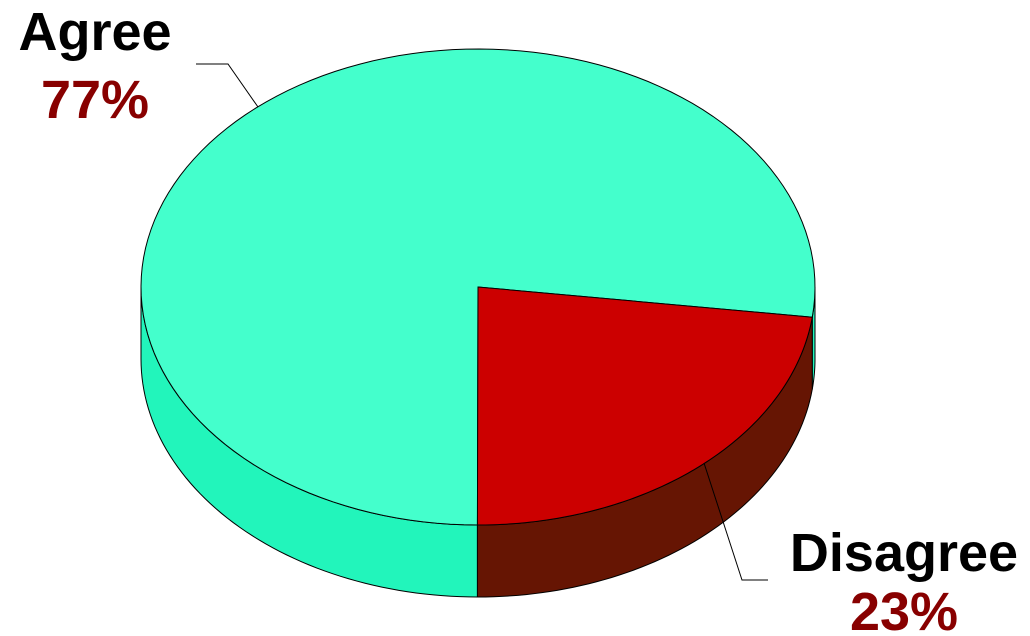  I want to click on slice-percent-agree: 77%, so click(95, 100).